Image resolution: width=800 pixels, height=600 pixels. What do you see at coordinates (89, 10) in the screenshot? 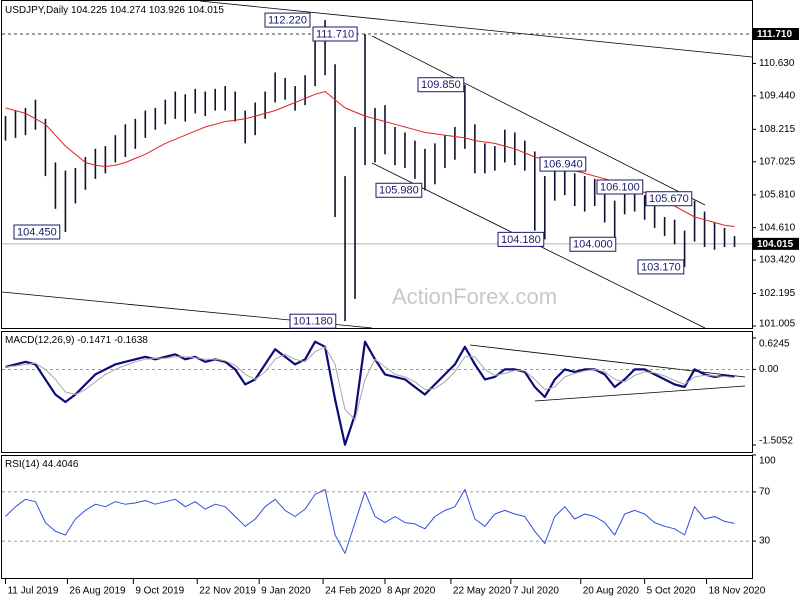
I see `open: 104.225` at bounding box center [89, 10].